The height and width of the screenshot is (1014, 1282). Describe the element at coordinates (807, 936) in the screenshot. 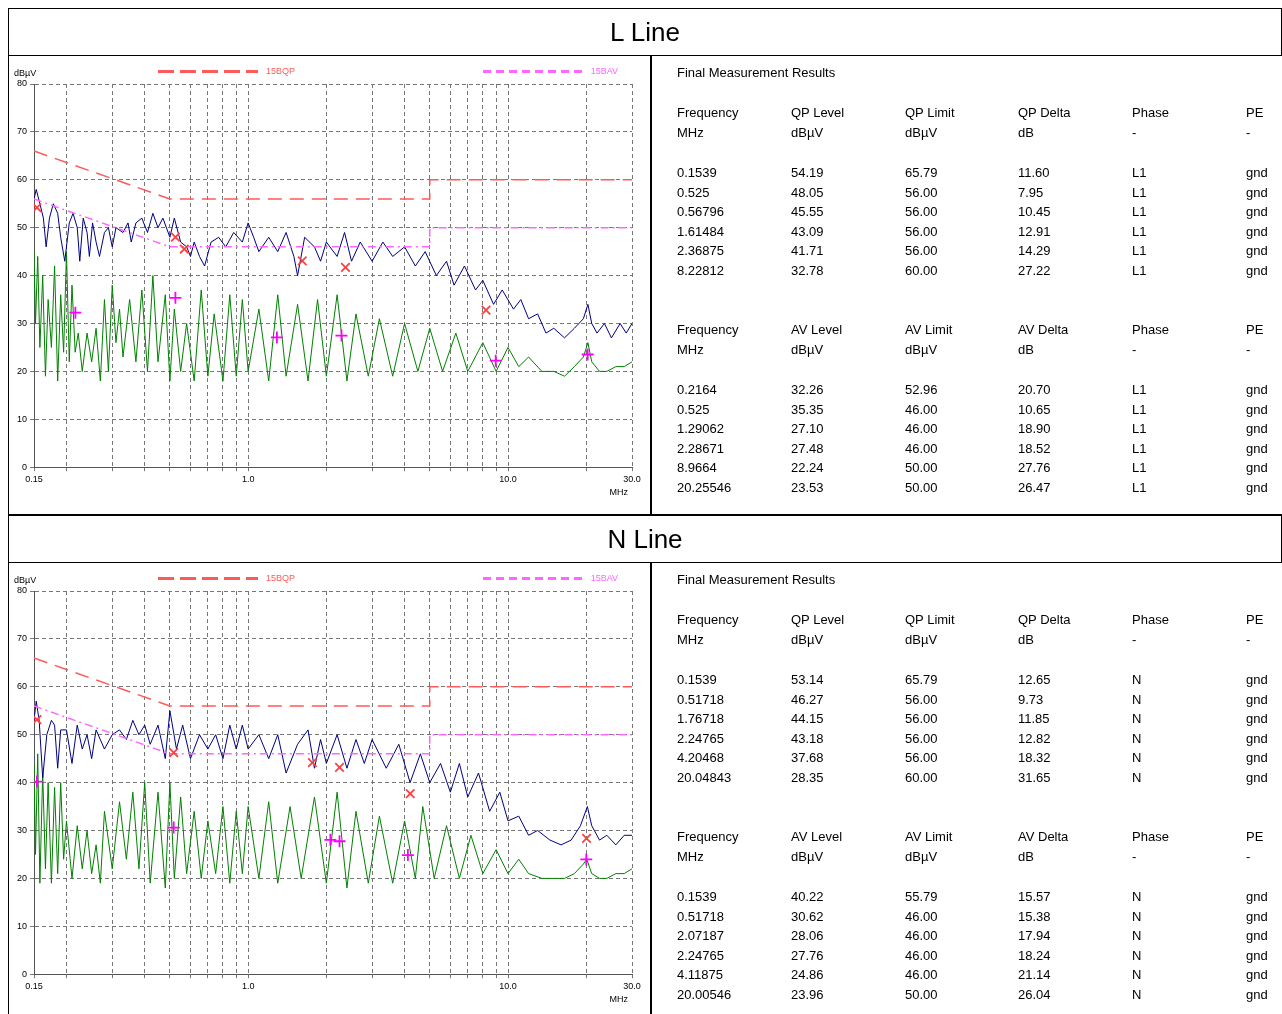

I see `text: 28.06` at that location.